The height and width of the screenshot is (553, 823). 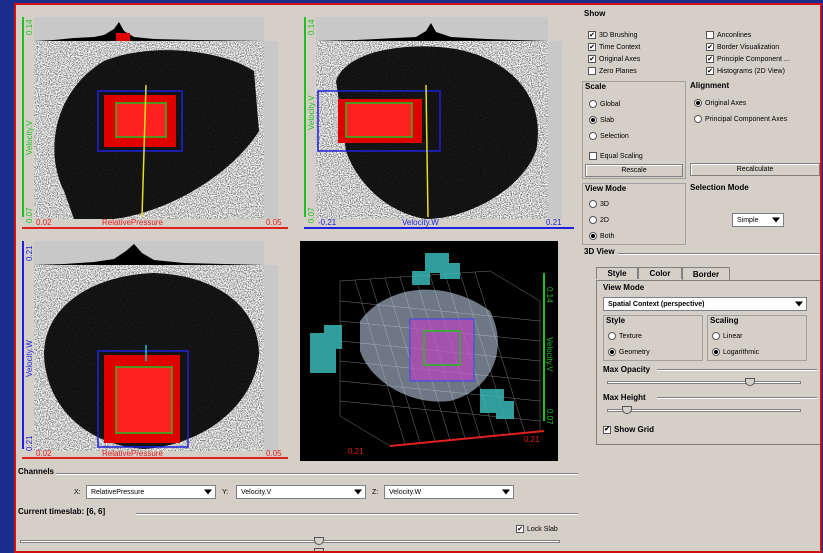 I want to click on texture-radio: Texture, so click(x=625, y=336).